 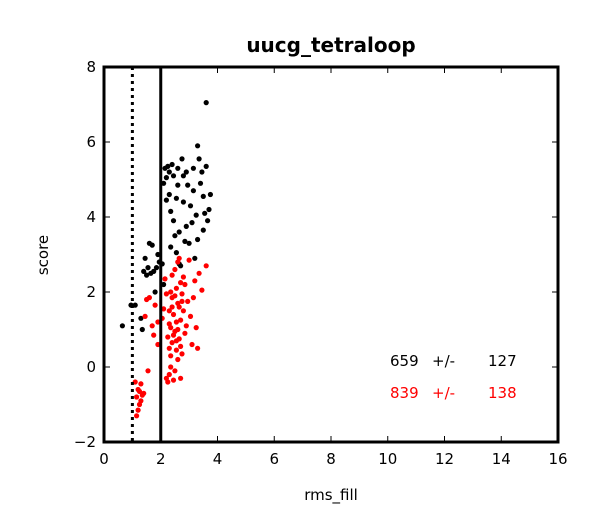 I want to click on y-tick-label: 8, so click(x=91, y=67).